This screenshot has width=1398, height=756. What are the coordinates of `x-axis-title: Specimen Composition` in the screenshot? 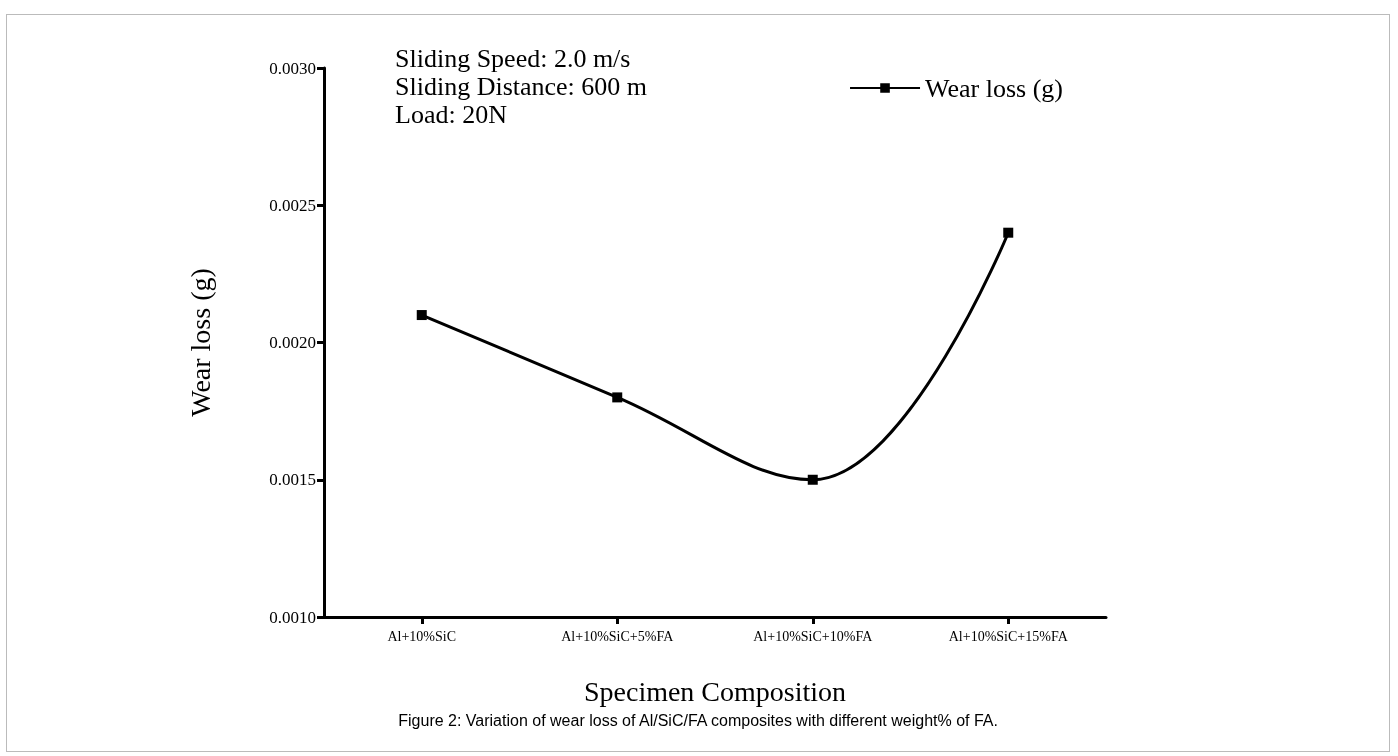 It's located at (715, 691).